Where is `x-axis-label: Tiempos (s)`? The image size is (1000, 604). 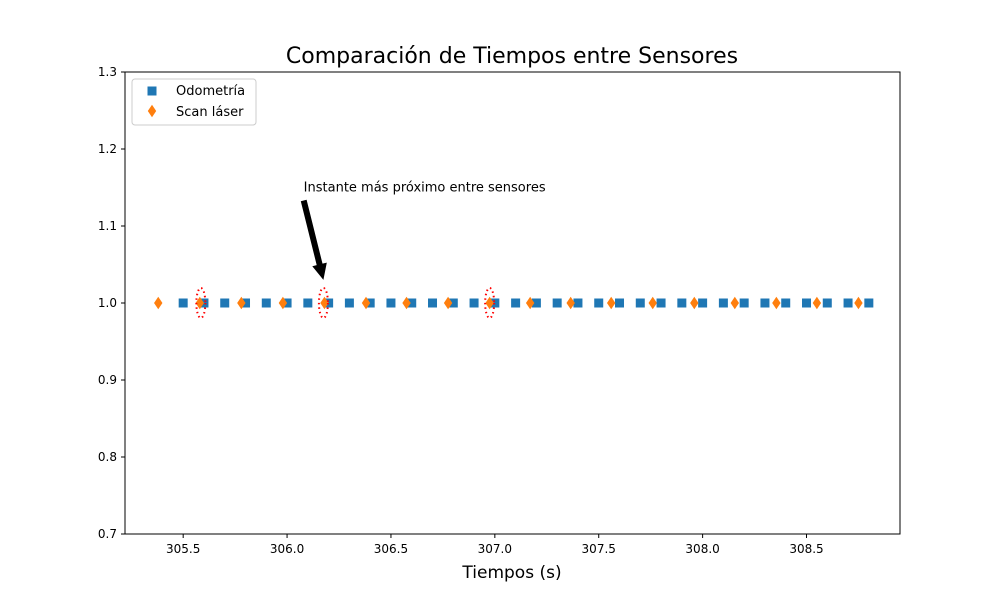
x-axis-label: Tiempos (s) is located at coordinates (511, 573).